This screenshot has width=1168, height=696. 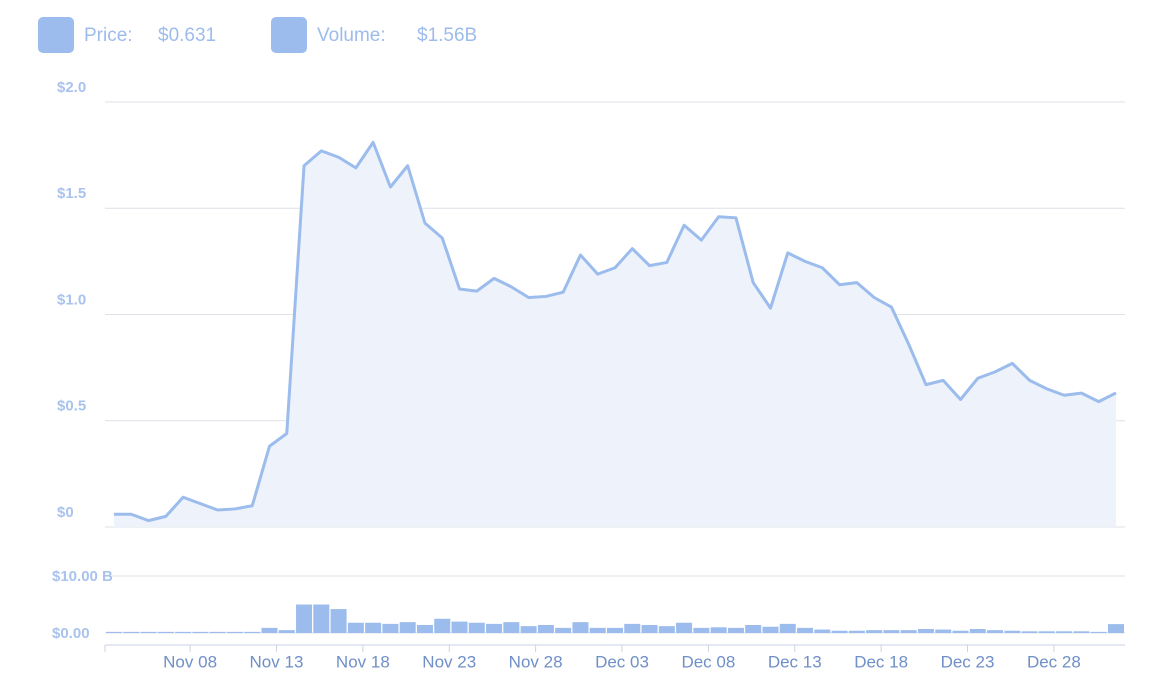 What do you see at coordinates (708, 661) in the screenshot?
I see `x-tick-label: Dec 08` at bounding box center [708, 661].